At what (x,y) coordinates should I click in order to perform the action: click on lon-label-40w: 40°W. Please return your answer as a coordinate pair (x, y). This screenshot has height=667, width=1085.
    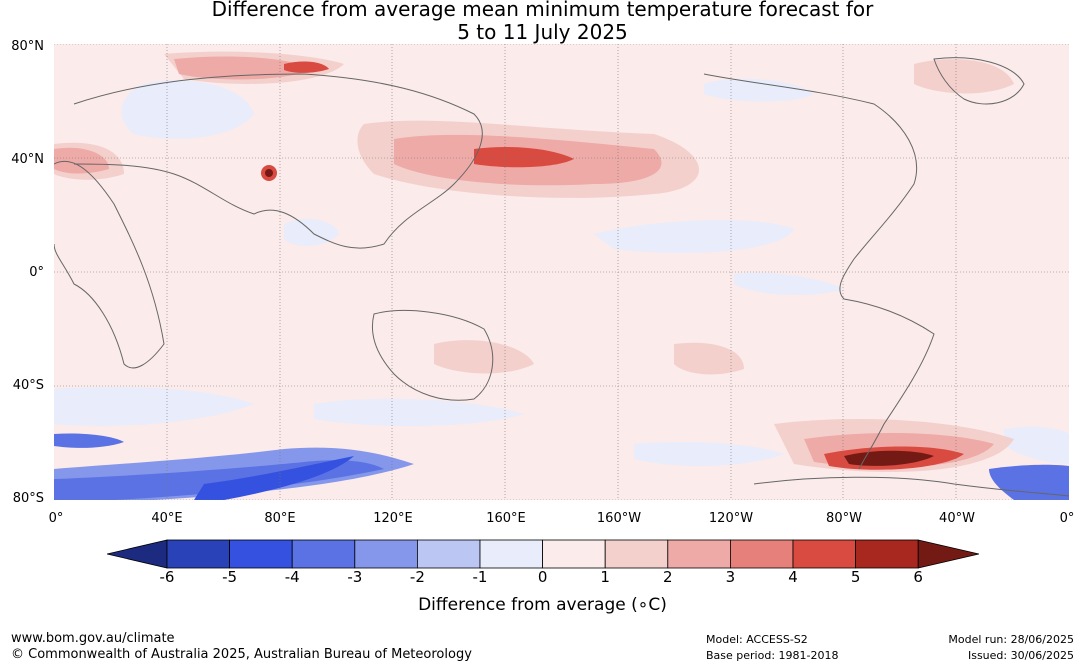
    Looking at the image, I should click on (957, 518).